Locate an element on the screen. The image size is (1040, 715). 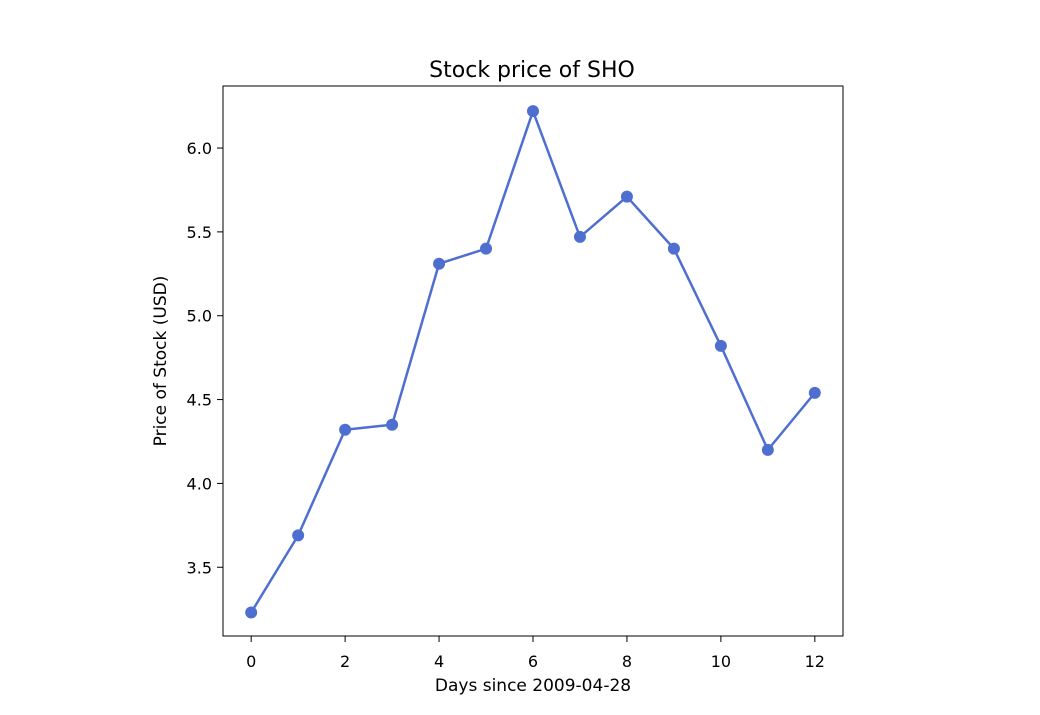
y-tick-label: 3.5 is located at coordinates (199, 567).